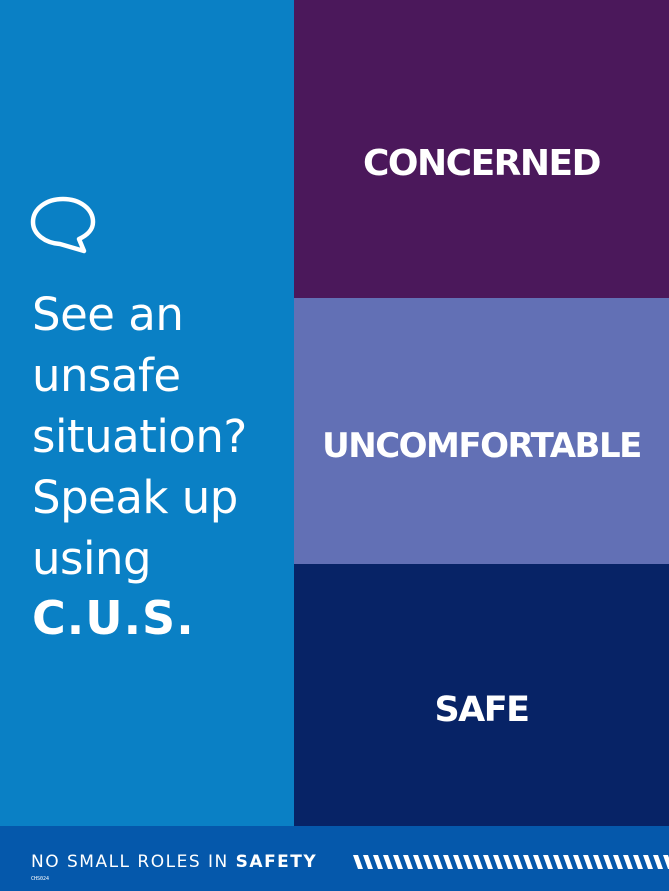  I want to click on hazard-stripes-icon, so click(511, 862).